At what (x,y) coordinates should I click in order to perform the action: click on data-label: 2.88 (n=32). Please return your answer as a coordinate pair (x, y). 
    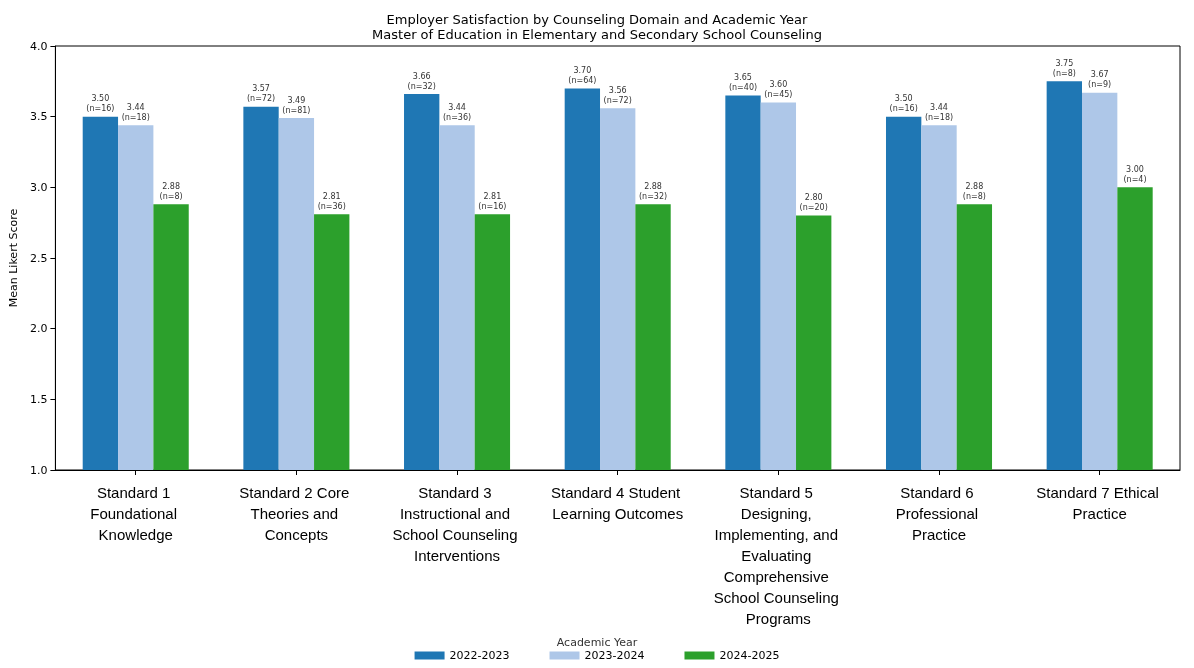
    Looking at the image, I should click on (653, 191).